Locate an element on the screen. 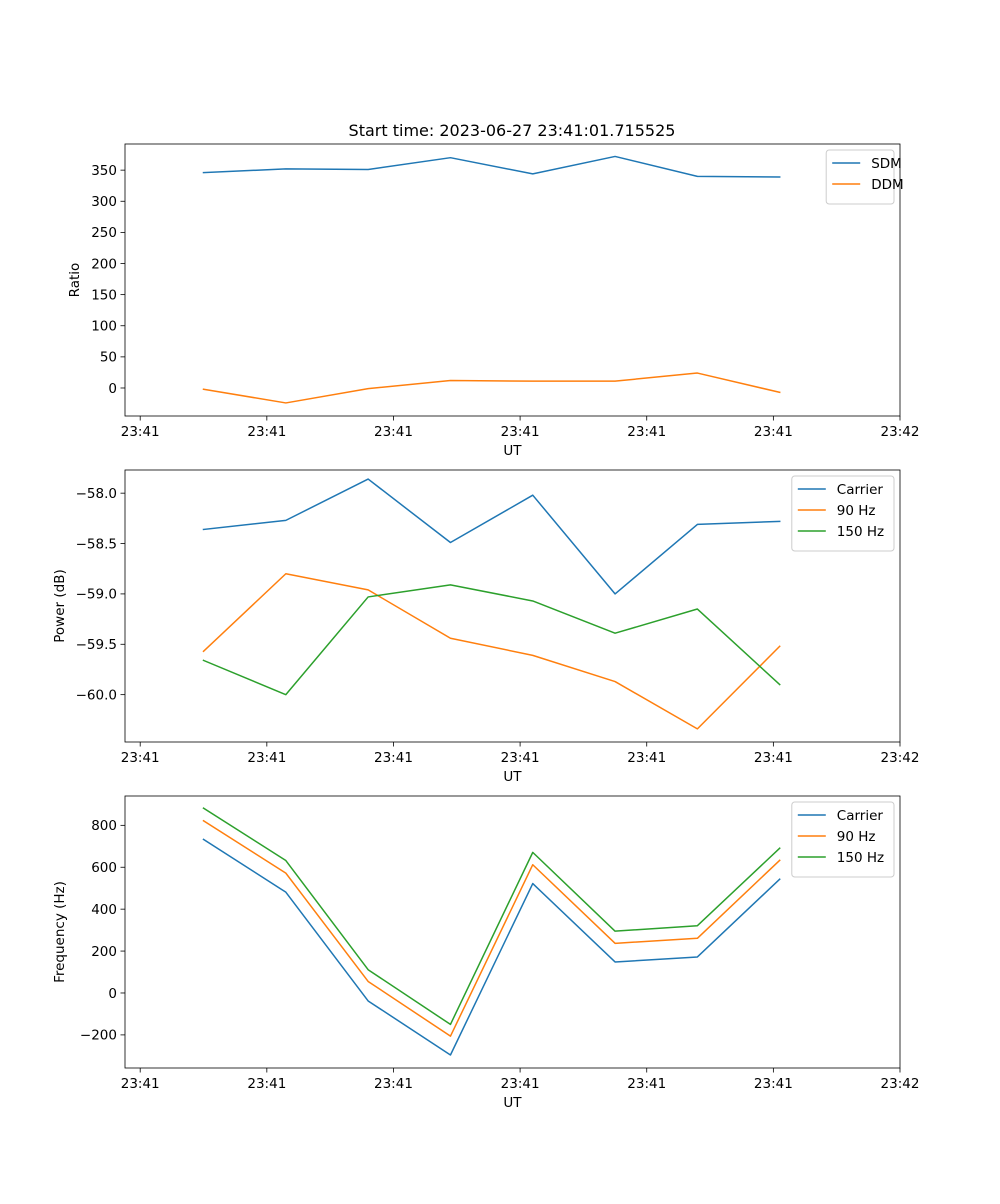 This screenshot has height=1204, width=1000. frequency-series-line-150-hz is located at coordinates (491, 916).